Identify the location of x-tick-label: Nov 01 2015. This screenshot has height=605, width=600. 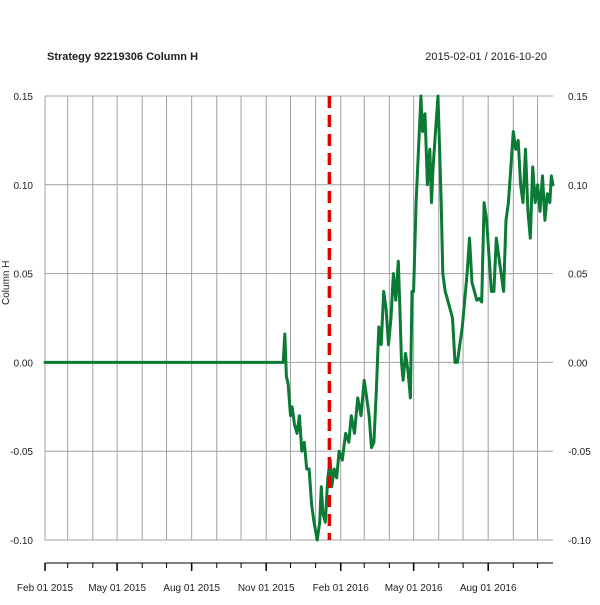
(266, 588).